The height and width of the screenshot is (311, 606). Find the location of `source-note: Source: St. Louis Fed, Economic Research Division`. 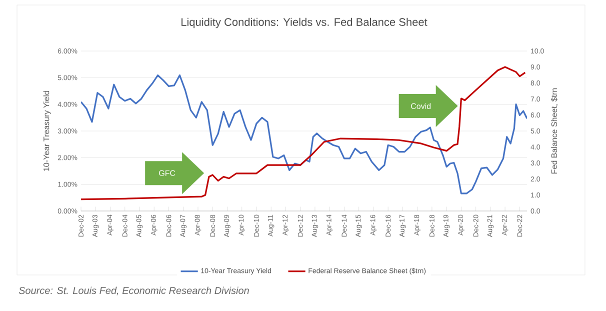

source-note: Source: St. Louis Fed, Economic Research Division is located at coordinates (133, 291).